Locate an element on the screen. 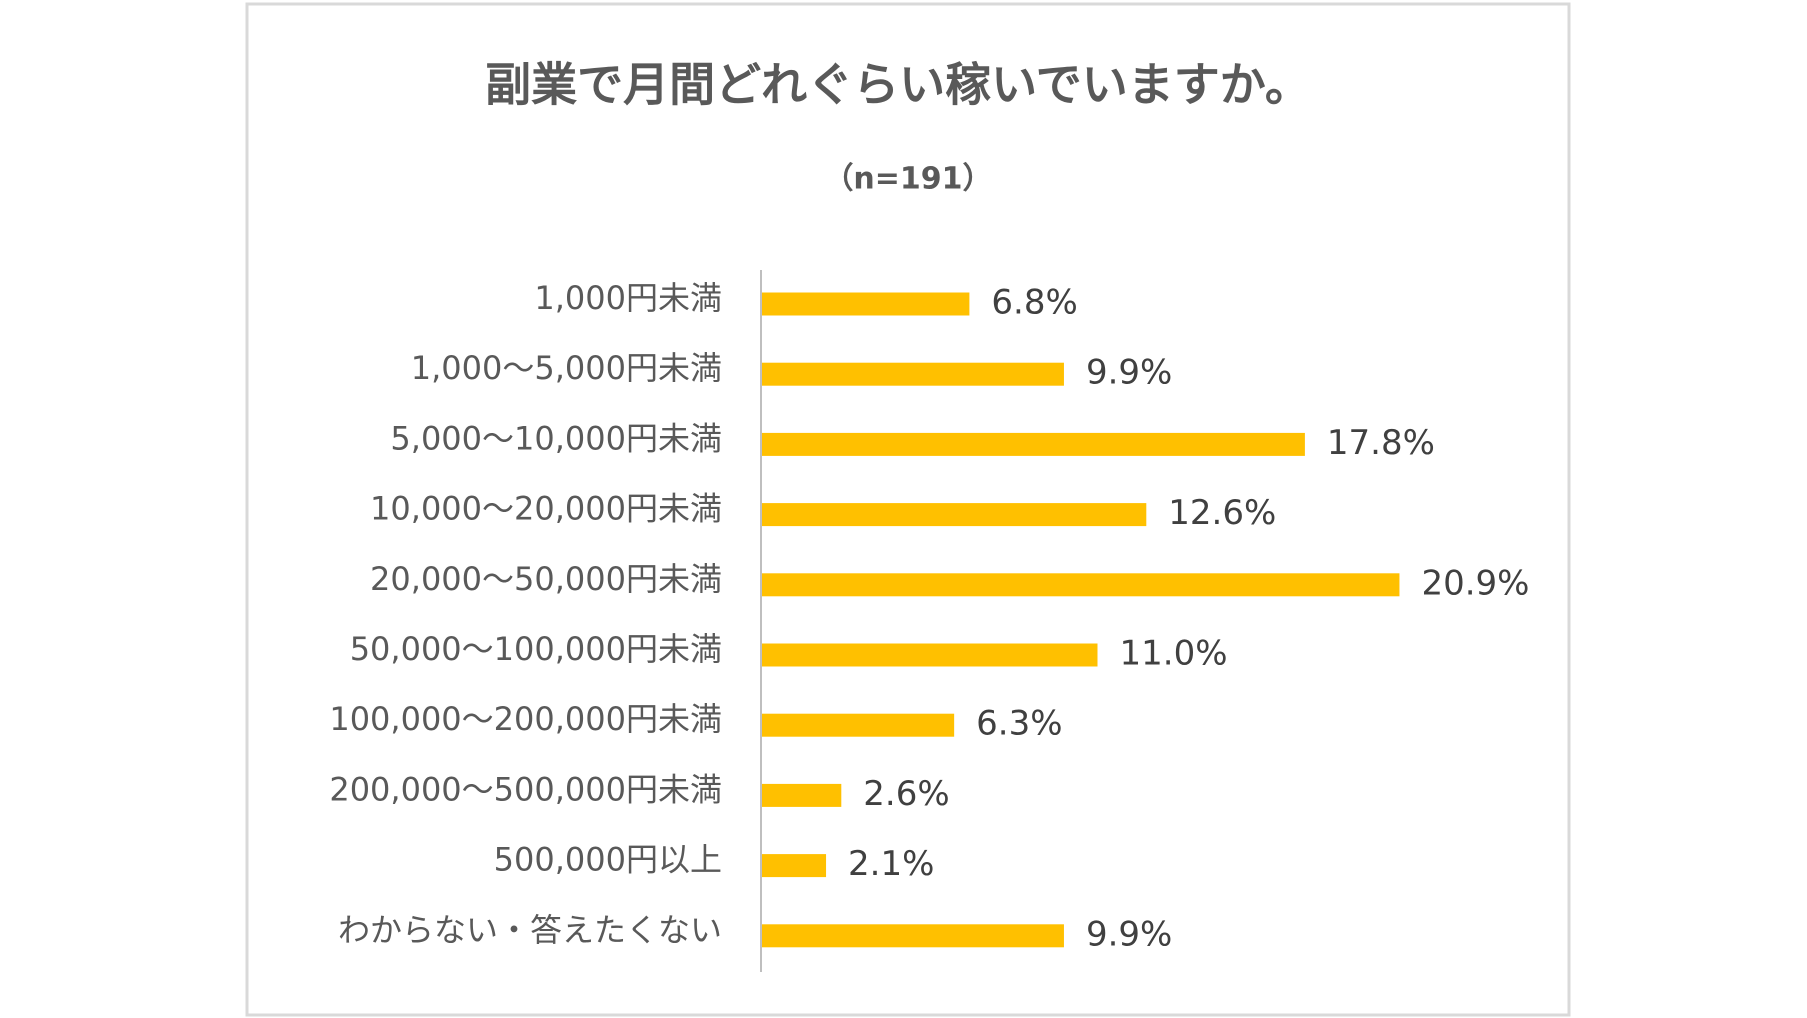 The height and width of the screenshot is (1018, 1807). data-label: 20.9% is located at coordinates (1475, 583).